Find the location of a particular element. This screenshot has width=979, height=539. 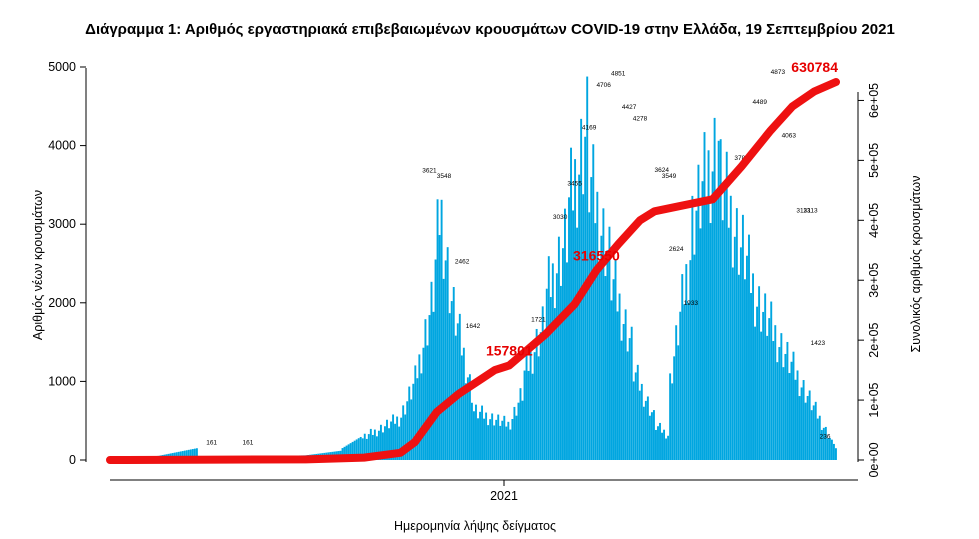

bar-value-label: 4427 is located at coordinates (629, 107).